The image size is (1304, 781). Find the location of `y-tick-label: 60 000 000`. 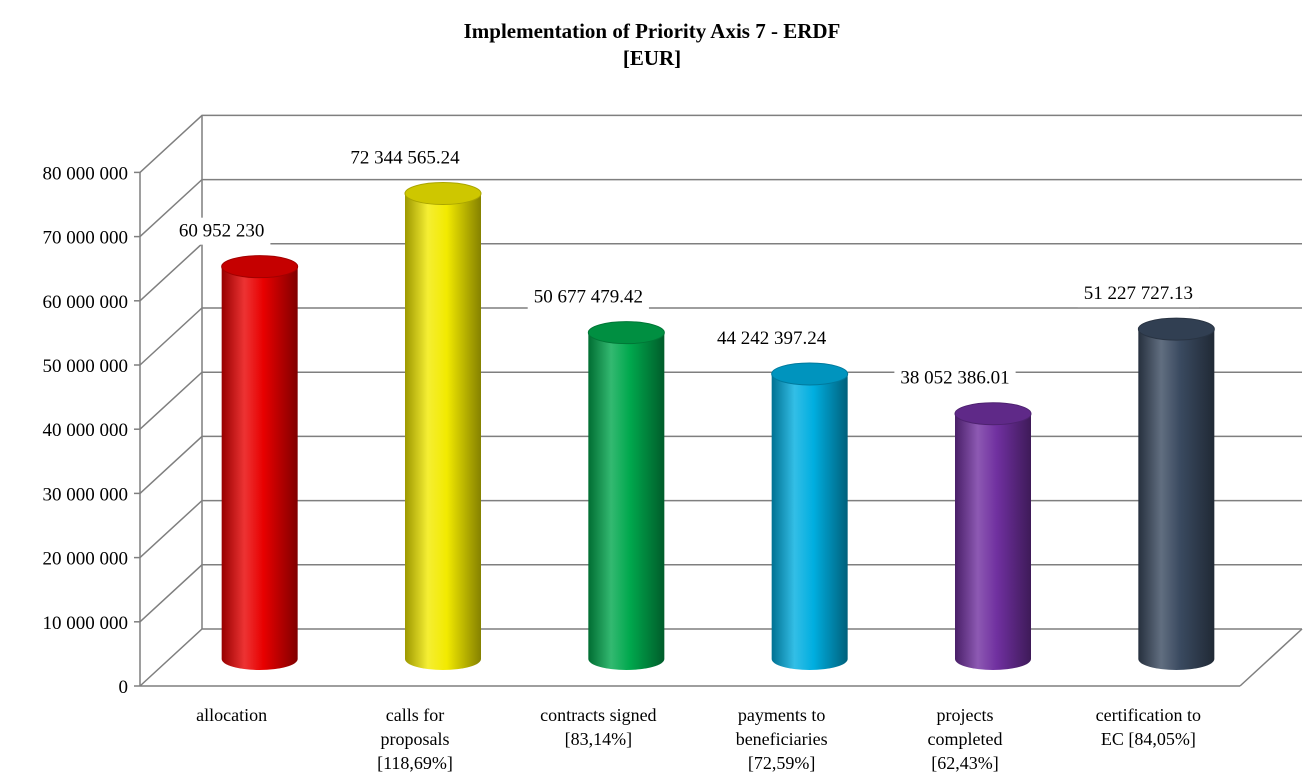

y-tick-label: 60 000 000 is located at coordinates (86, 302).